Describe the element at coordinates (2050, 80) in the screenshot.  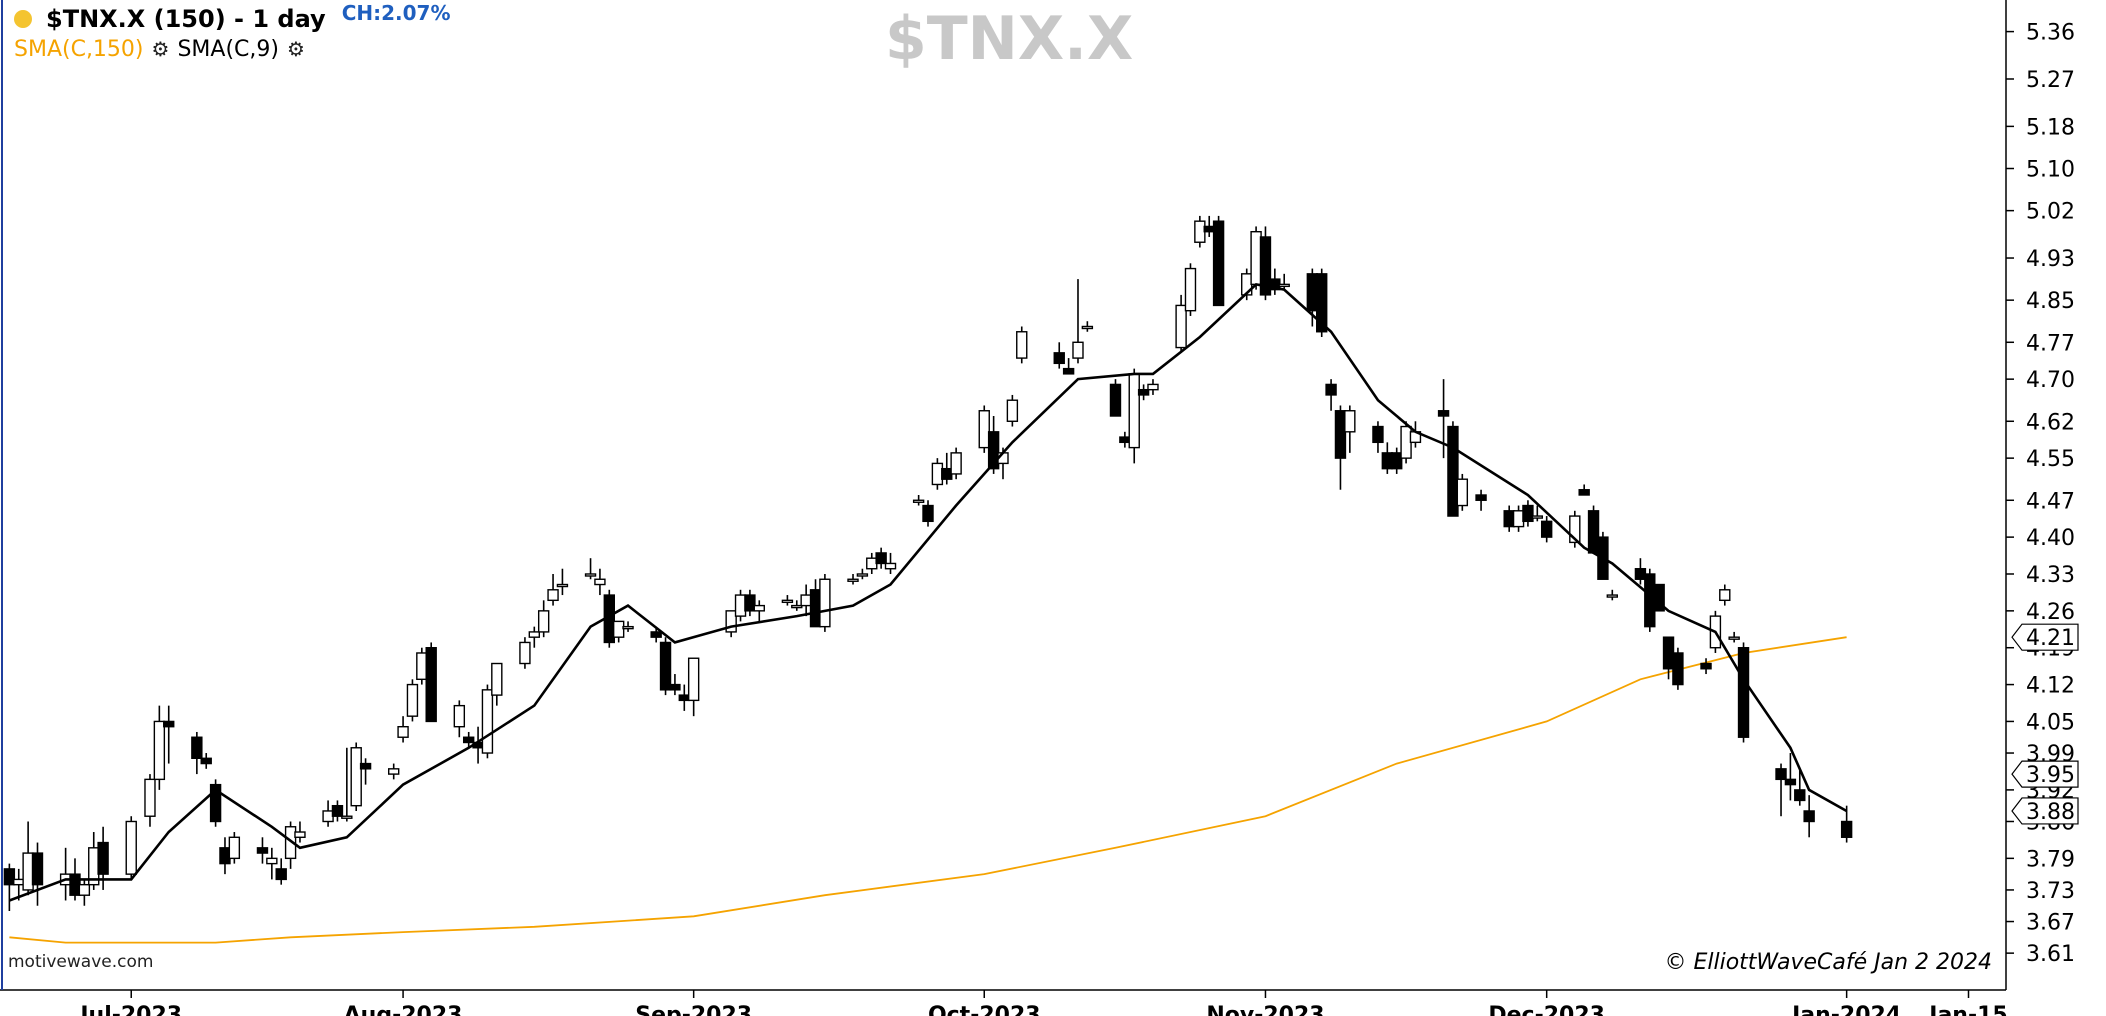
I see `y-tick-label: 5.27` at that location.